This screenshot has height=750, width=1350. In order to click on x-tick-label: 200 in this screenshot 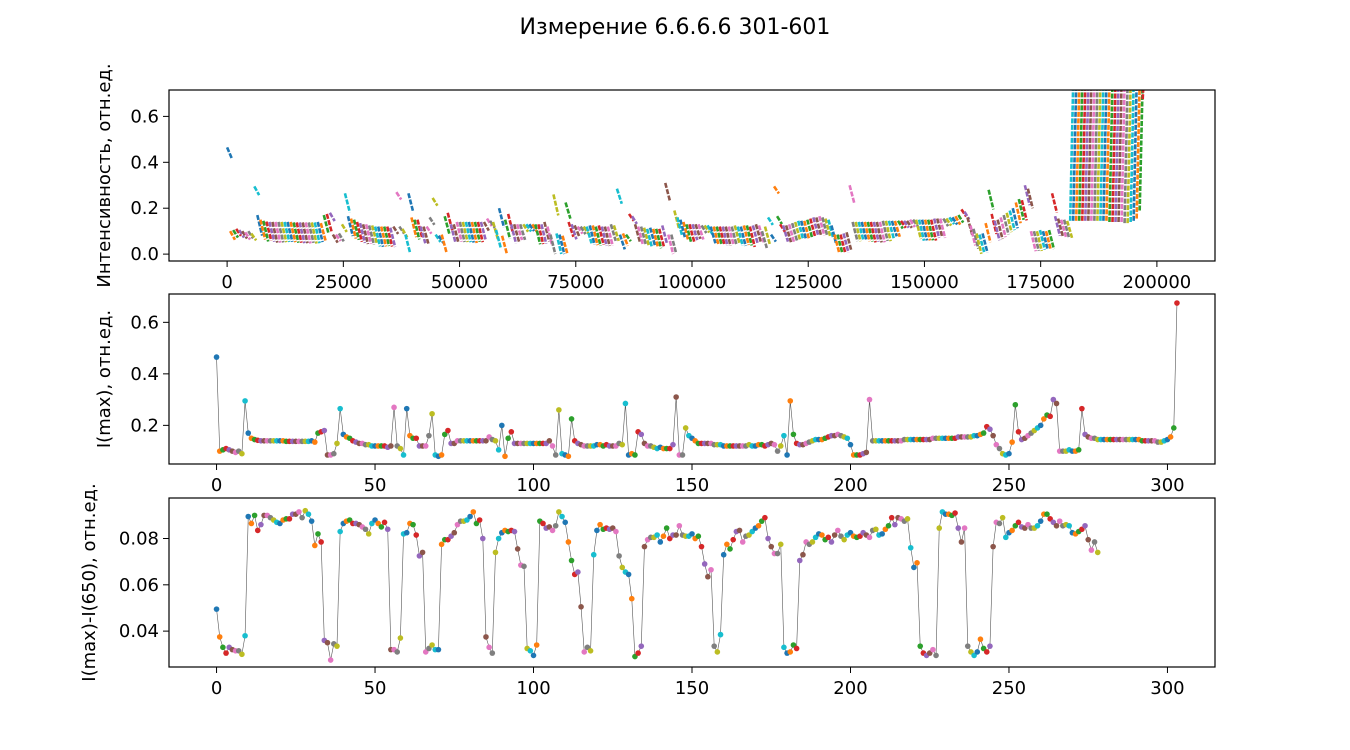, I will do `click(850, 485)`.